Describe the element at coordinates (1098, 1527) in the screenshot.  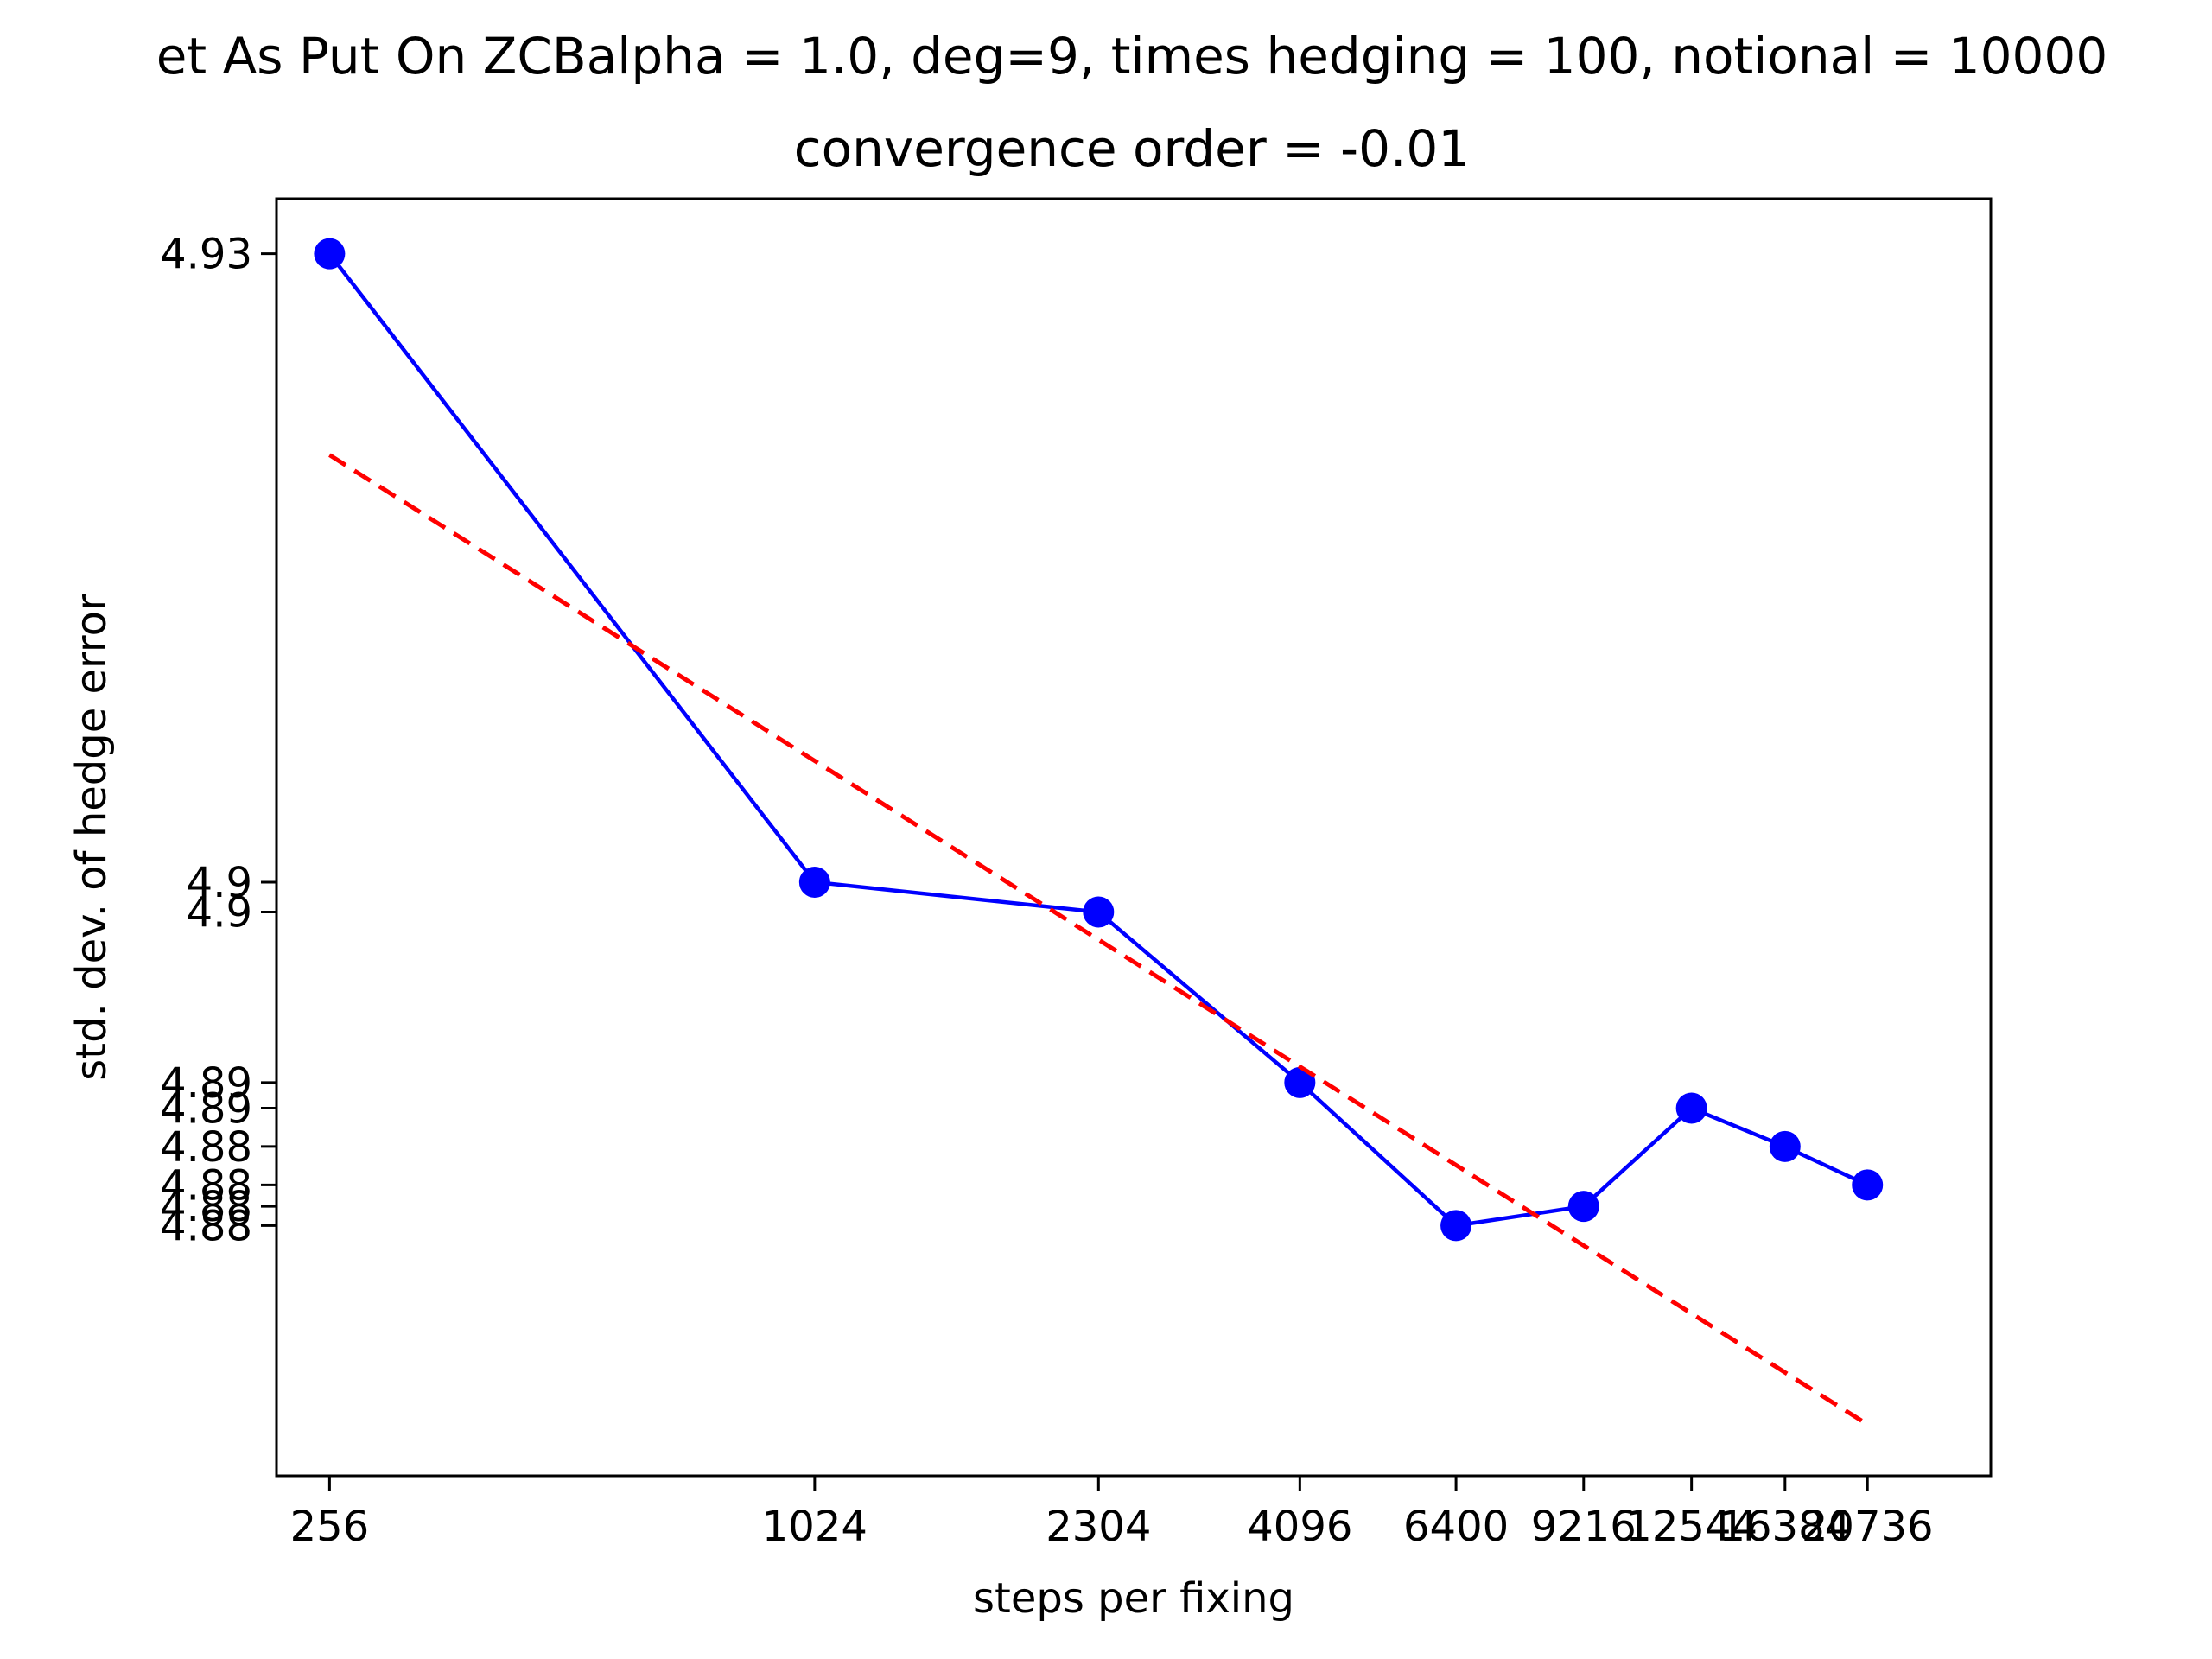
I see `x-tick-label: 2304` at that location.